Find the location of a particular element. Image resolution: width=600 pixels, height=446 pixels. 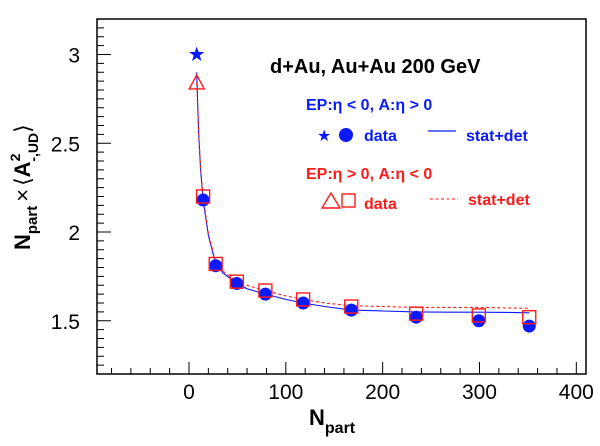

legend-blue-circle-icon is located at coordinates (346, 135).